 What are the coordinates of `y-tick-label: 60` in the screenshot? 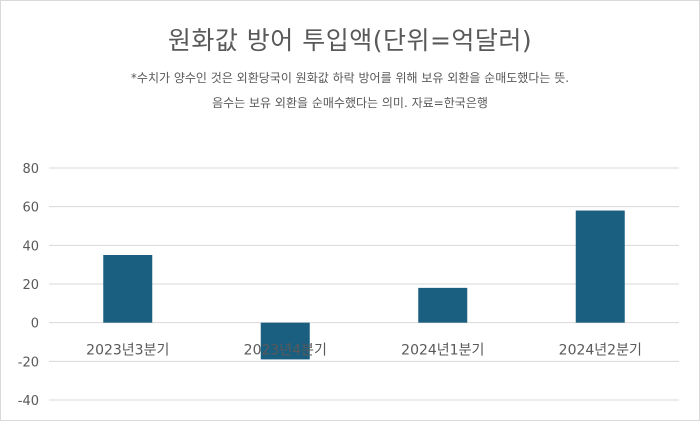 It's located at (30, 208).